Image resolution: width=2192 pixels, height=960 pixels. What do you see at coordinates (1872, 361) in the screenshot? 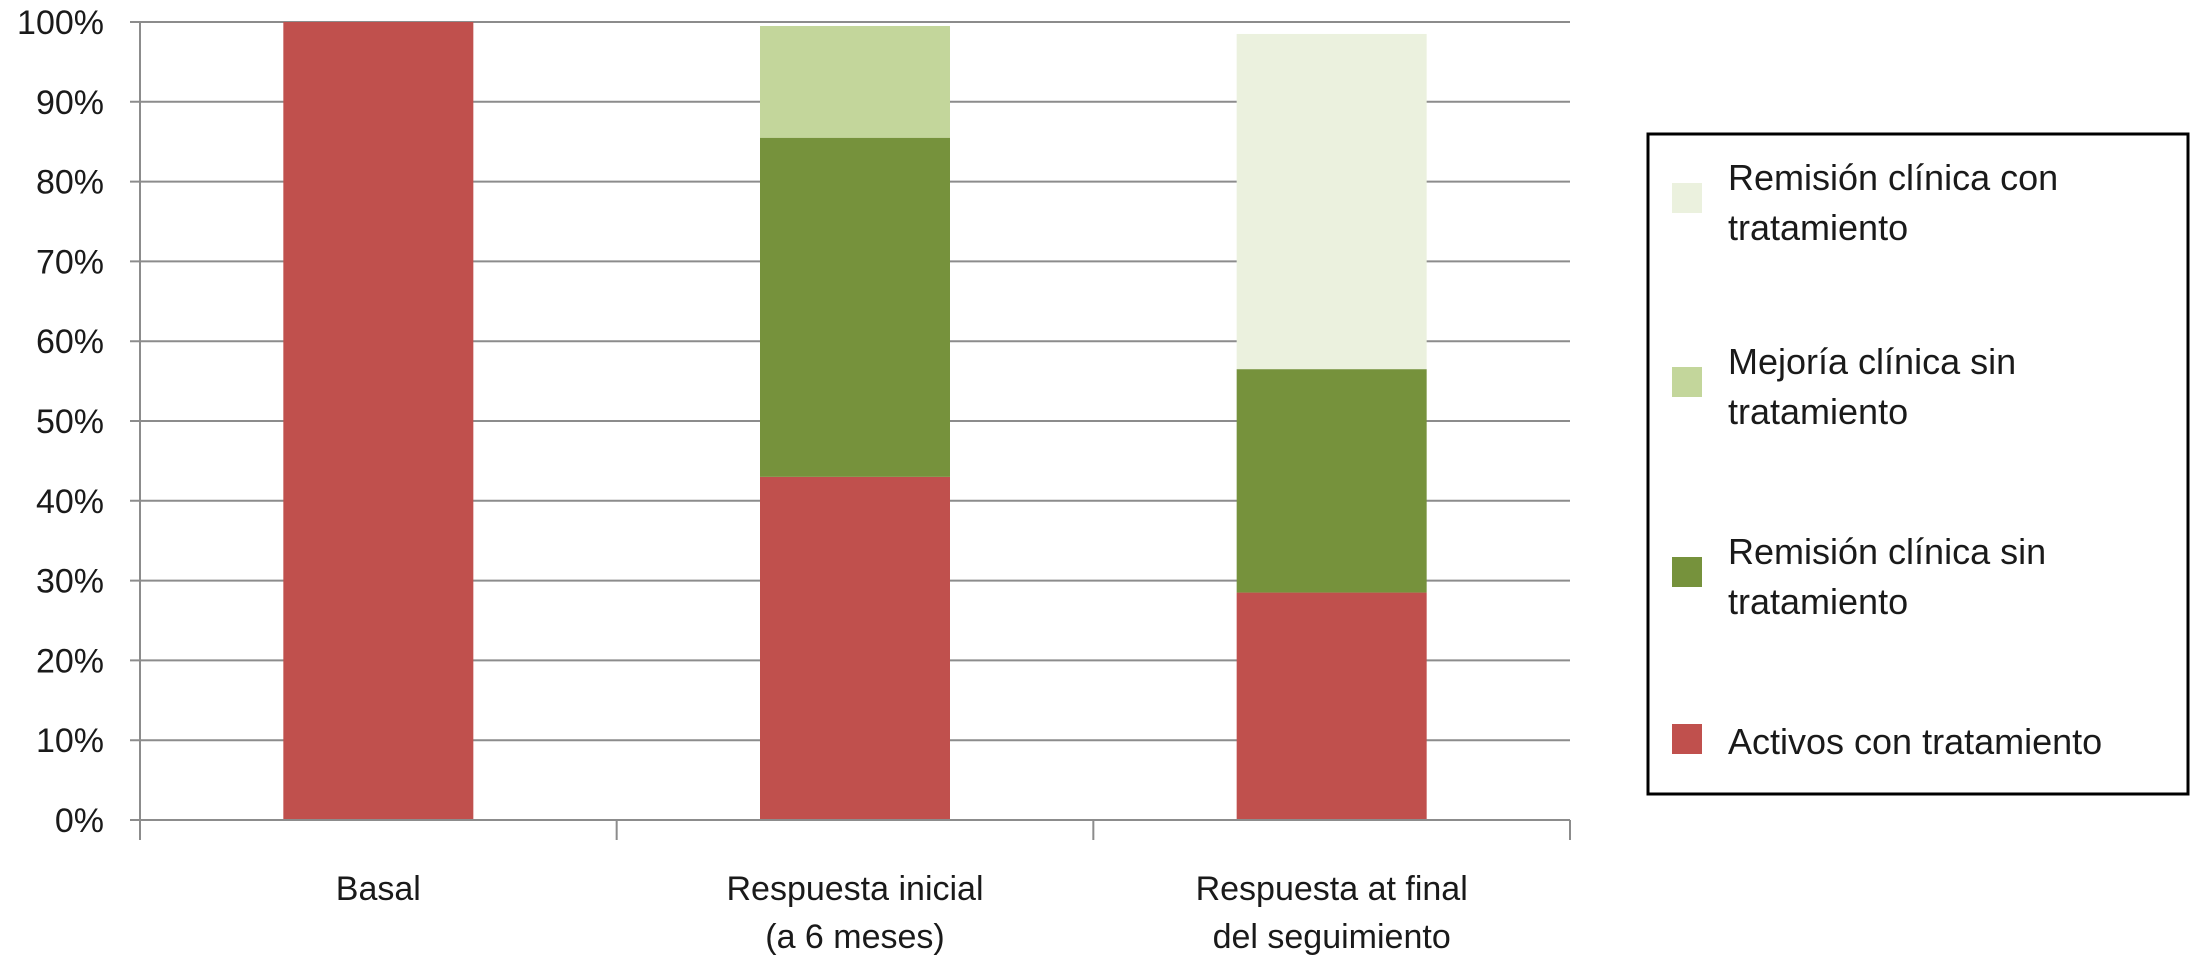
I see `legend-label: Mejoría clínica sin` at bounding box center [1872, 361].